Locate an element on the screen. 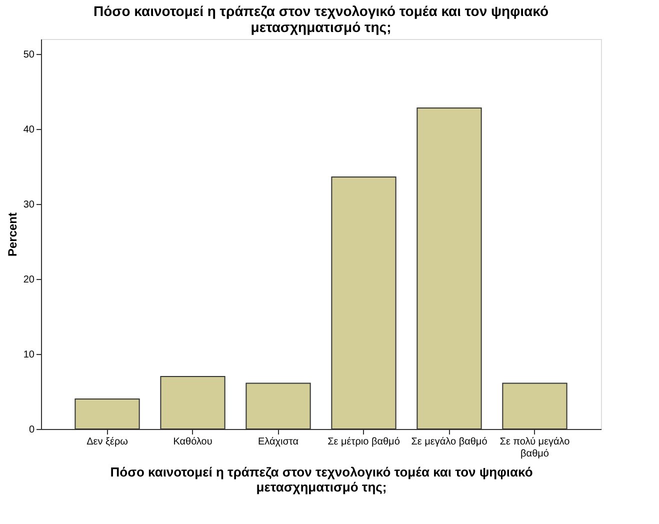  x-tick-label: Ελάχιστα is located at coordinates (278, 442).